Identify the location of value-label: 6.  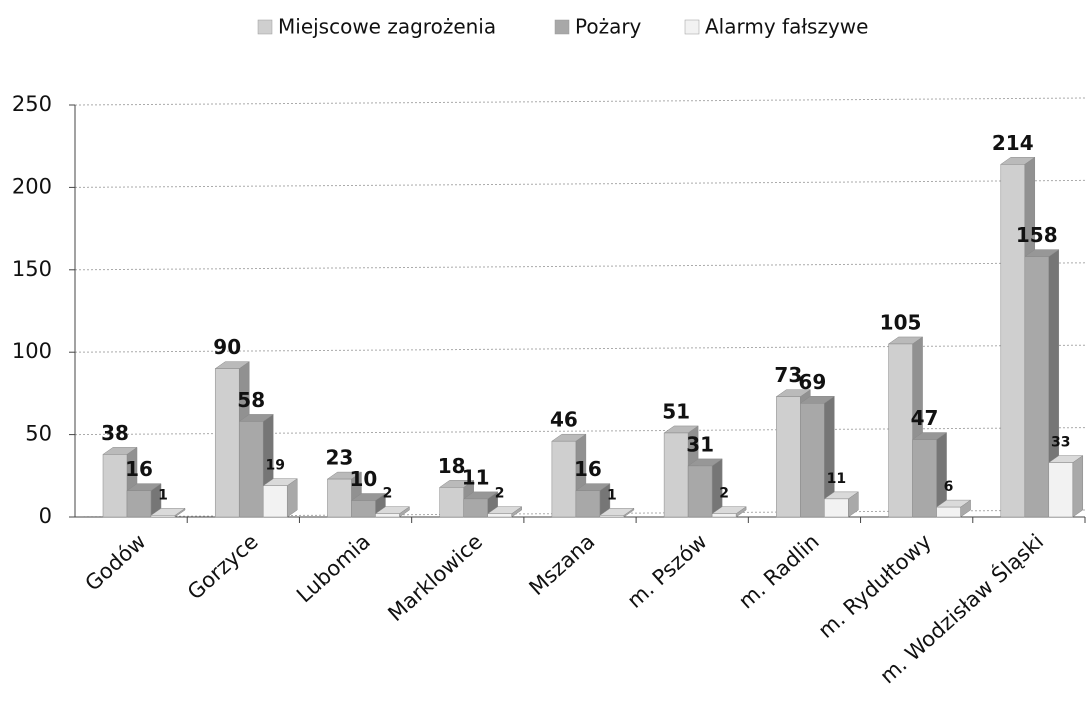
(949, 487).